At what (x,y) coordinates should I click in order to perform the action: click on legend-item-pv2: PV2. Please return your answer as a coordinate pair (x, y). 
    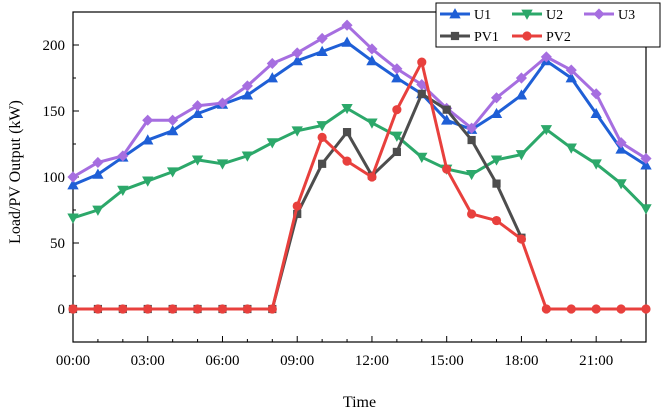
    Looking at the image, I should click on (541, 37).